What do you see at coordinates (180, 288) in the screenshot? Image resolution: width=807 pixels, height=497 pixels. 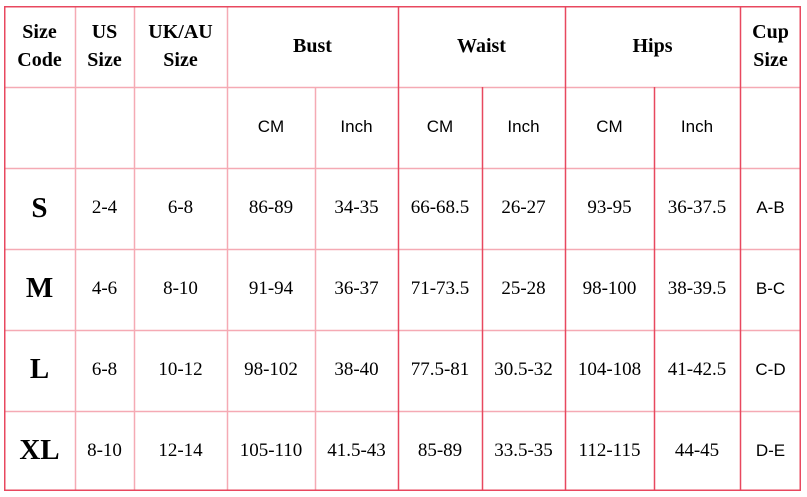 I see `cell-uk: 8-10` at bounding box center [180, 288].